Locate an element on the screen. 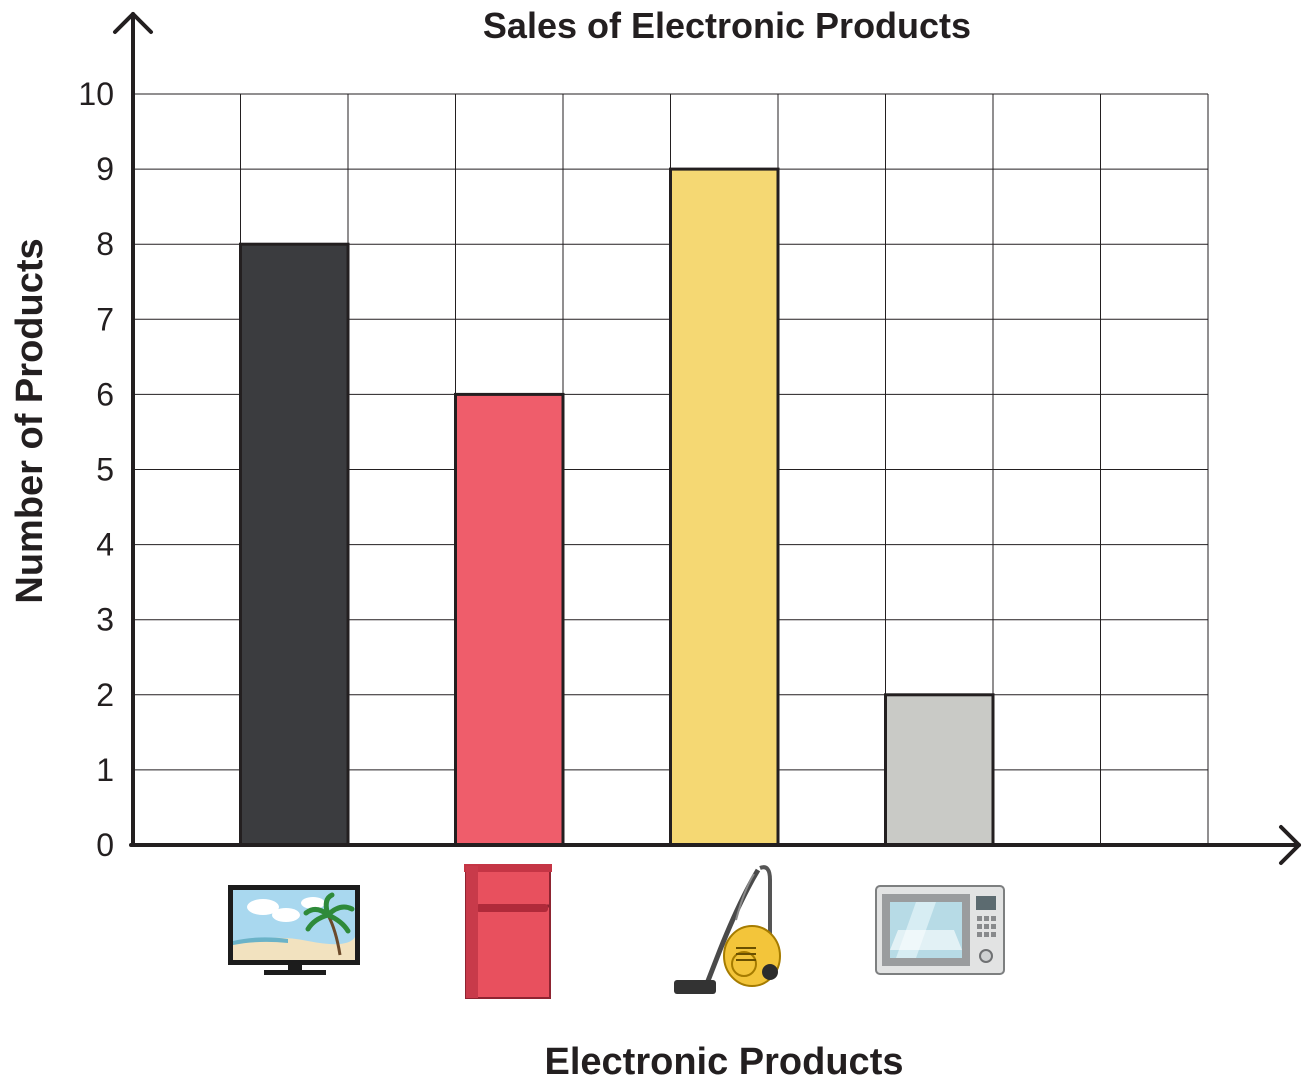  y-tick-label: 10 is located at coordinates (96, 94).